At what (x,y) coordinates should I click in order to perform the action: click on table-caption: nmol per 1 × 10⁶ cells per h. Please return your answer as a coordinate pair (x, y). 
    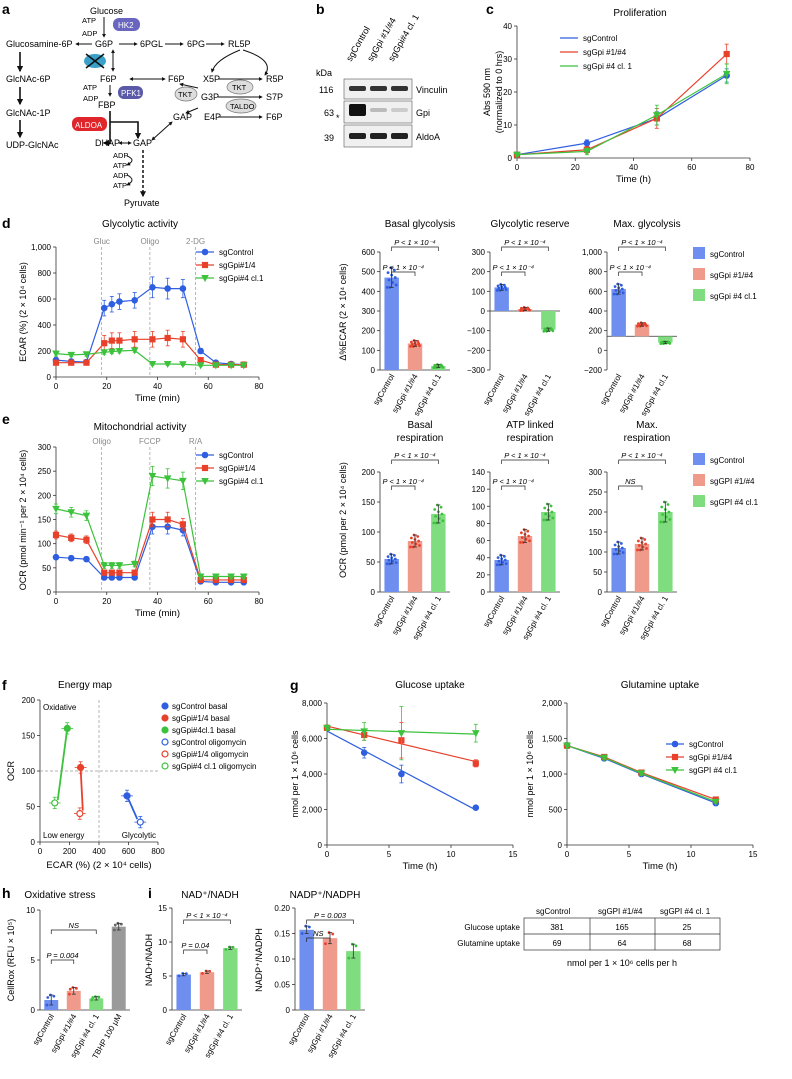
    Looking at the image, I should click on (622, 963).